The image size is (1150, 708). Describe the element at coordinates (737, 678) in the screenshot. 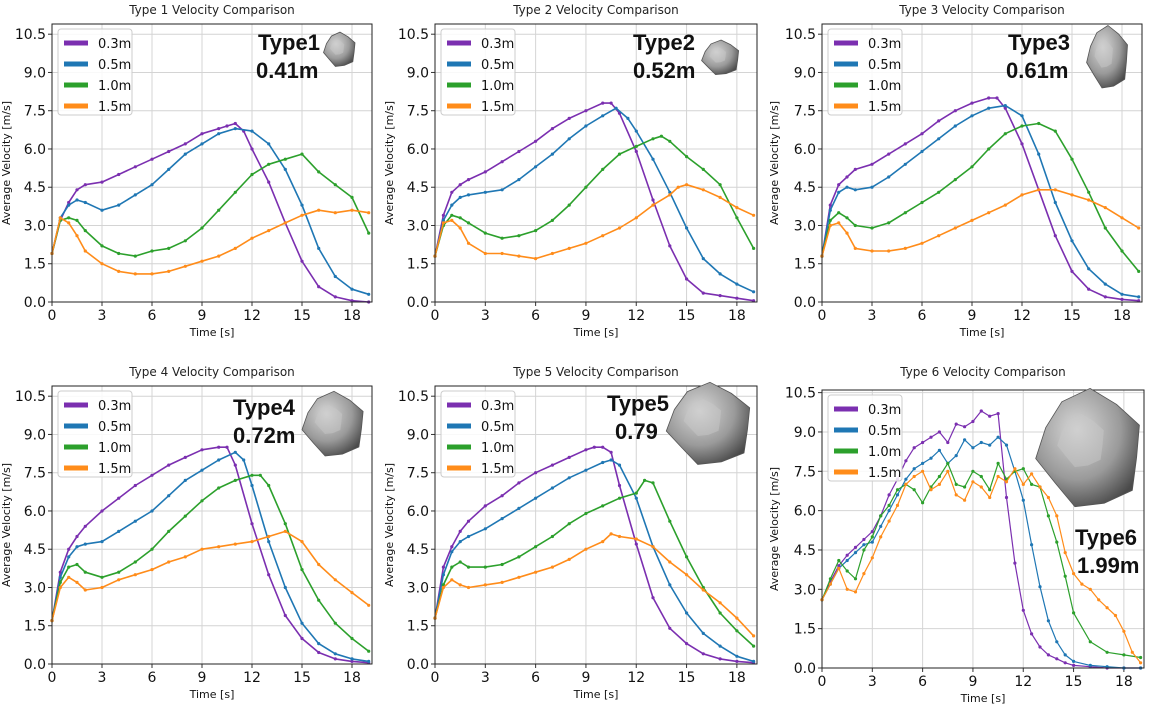

I see `x-tick-label: 18` at that location.